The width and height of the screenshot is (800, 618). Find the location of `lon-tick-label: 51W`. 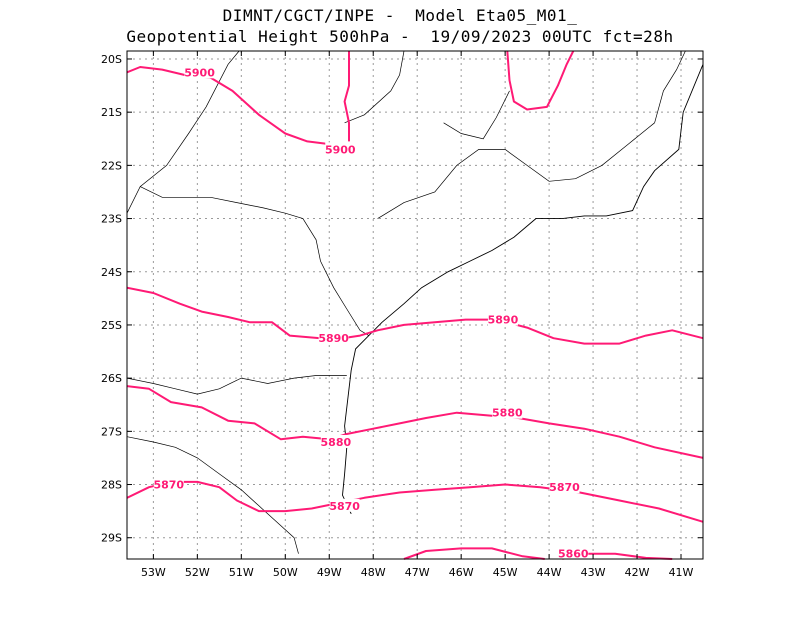

lon-tick-label: 51W is located at coordinates (241, 572).